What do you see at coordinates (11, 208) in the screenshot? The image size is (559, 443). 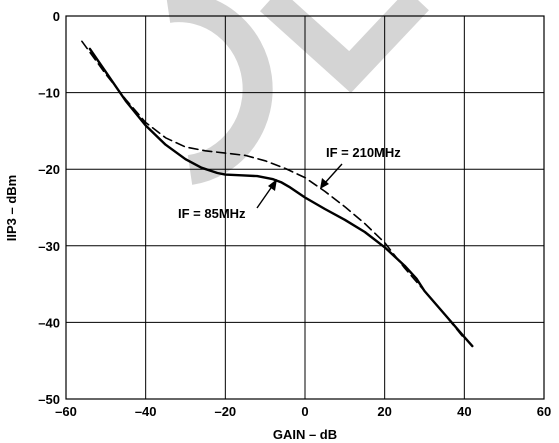 I see `y-axis-title: IIP3 – dBm` at bounding box center [11, 208].